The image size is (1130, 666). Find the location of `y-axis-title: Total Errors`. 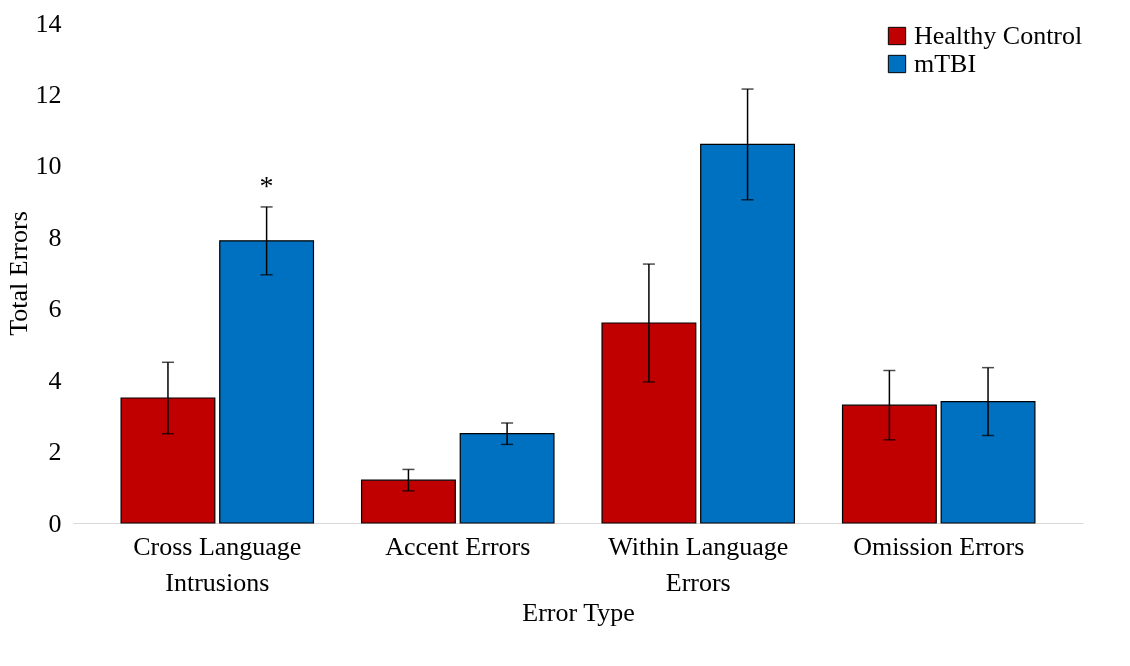

y-axis-title: Total Errors is located at coordinates (18, 273).